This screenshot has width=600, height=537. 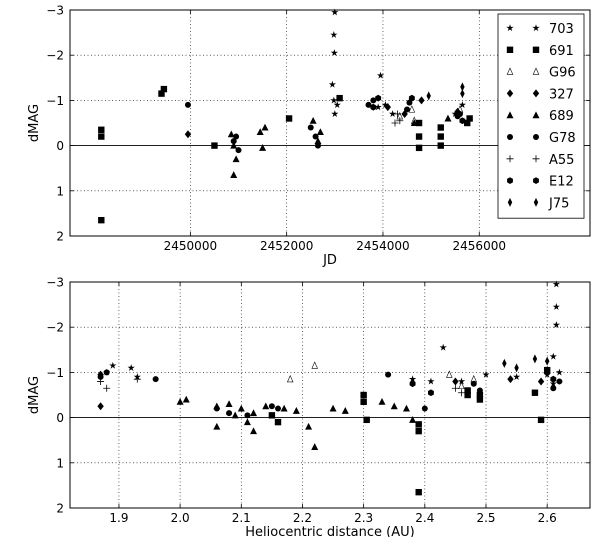 I want to click on top-point-G96, so click(x=412, y=109).